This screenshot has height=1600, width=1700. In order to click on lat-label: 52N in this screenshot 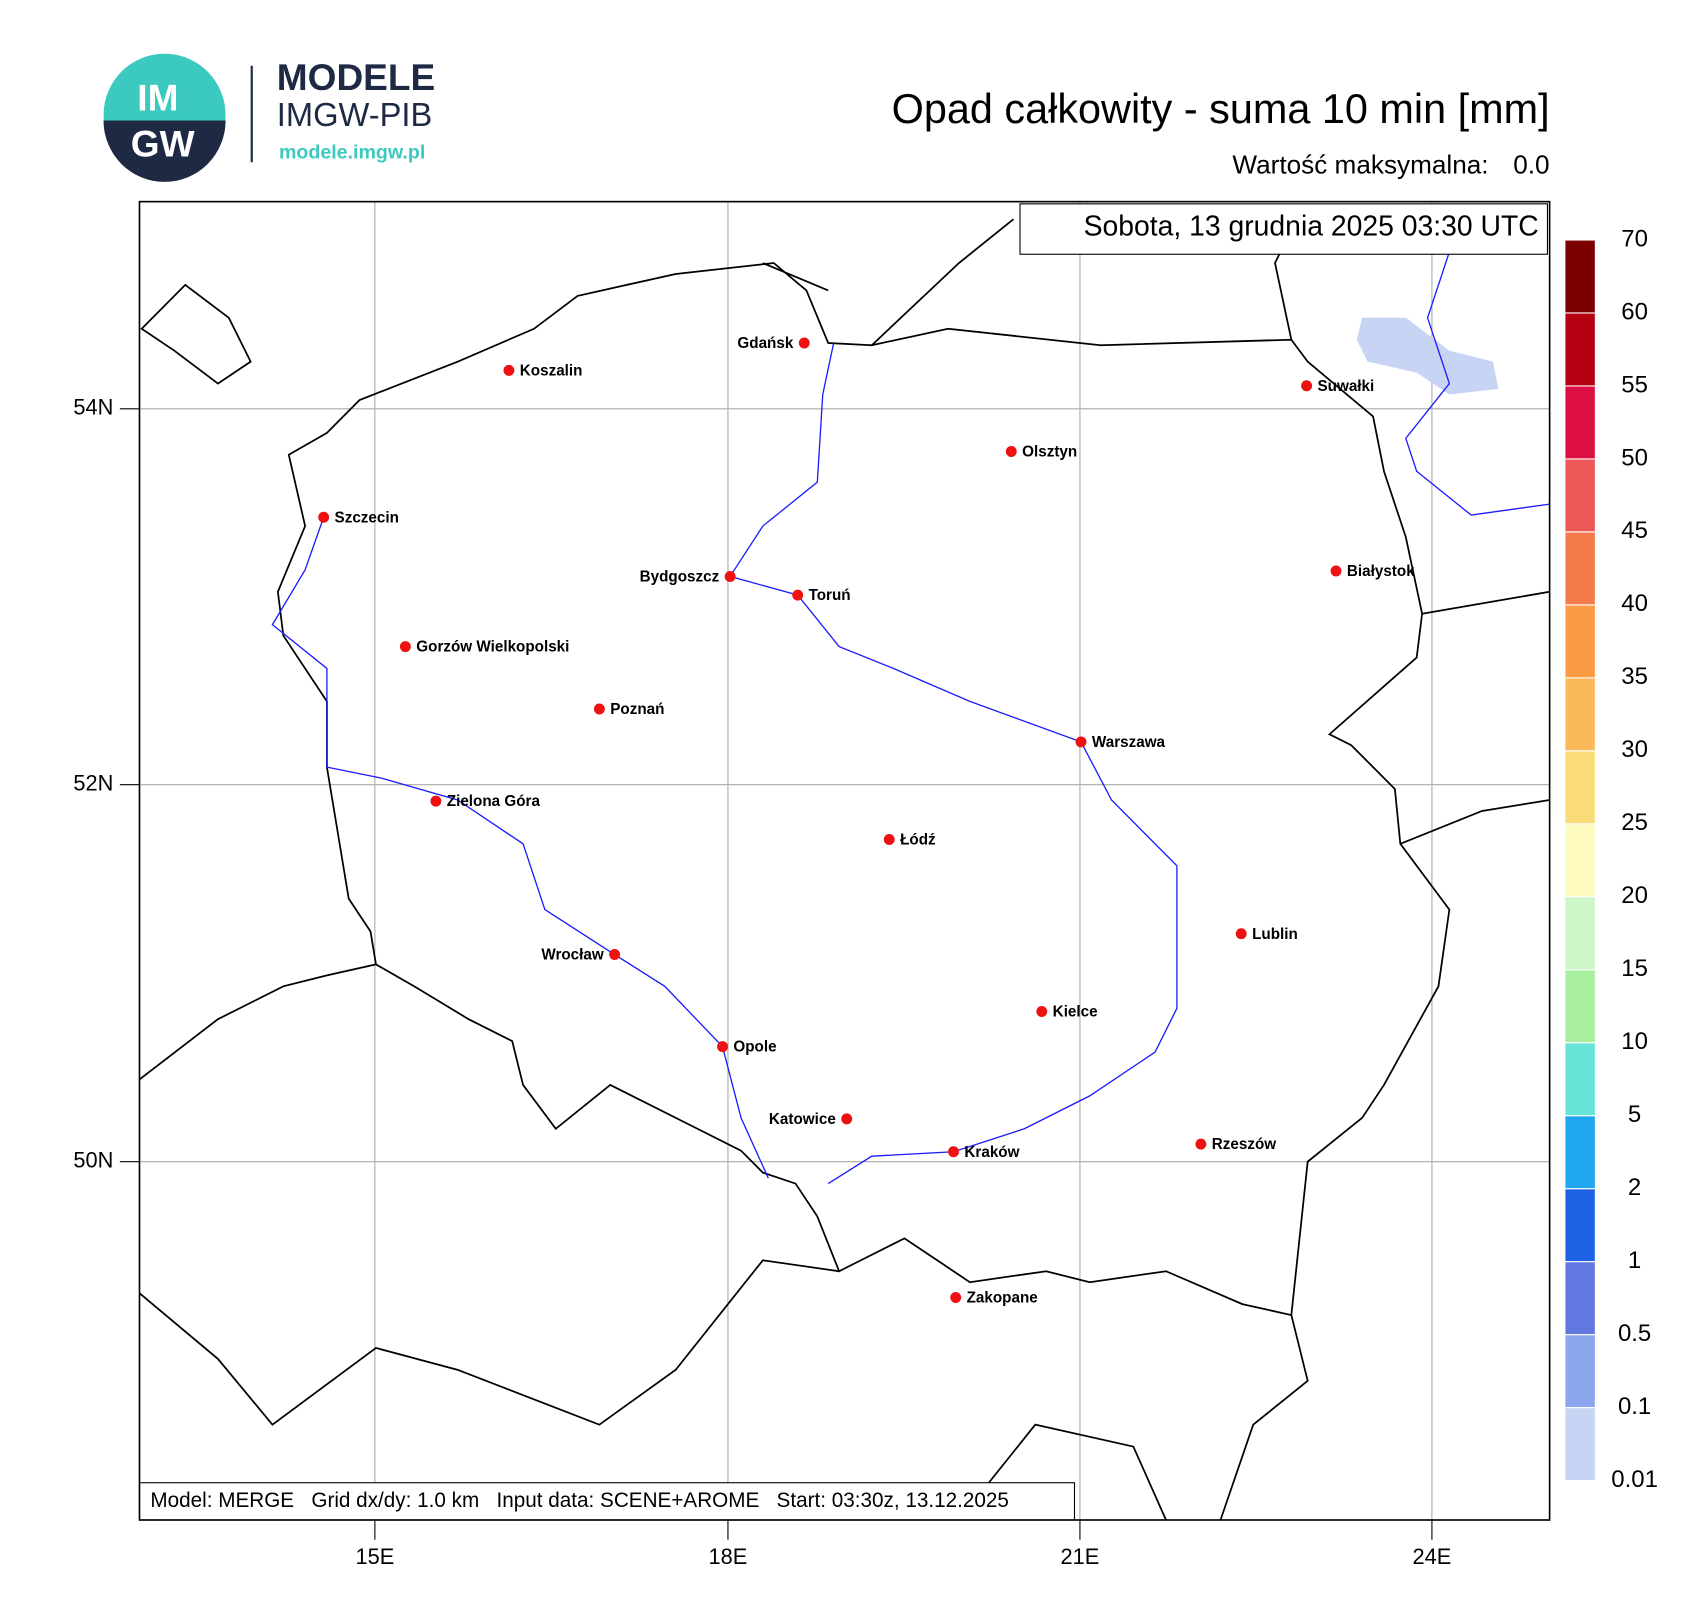, I will do `click(93, 782)`.